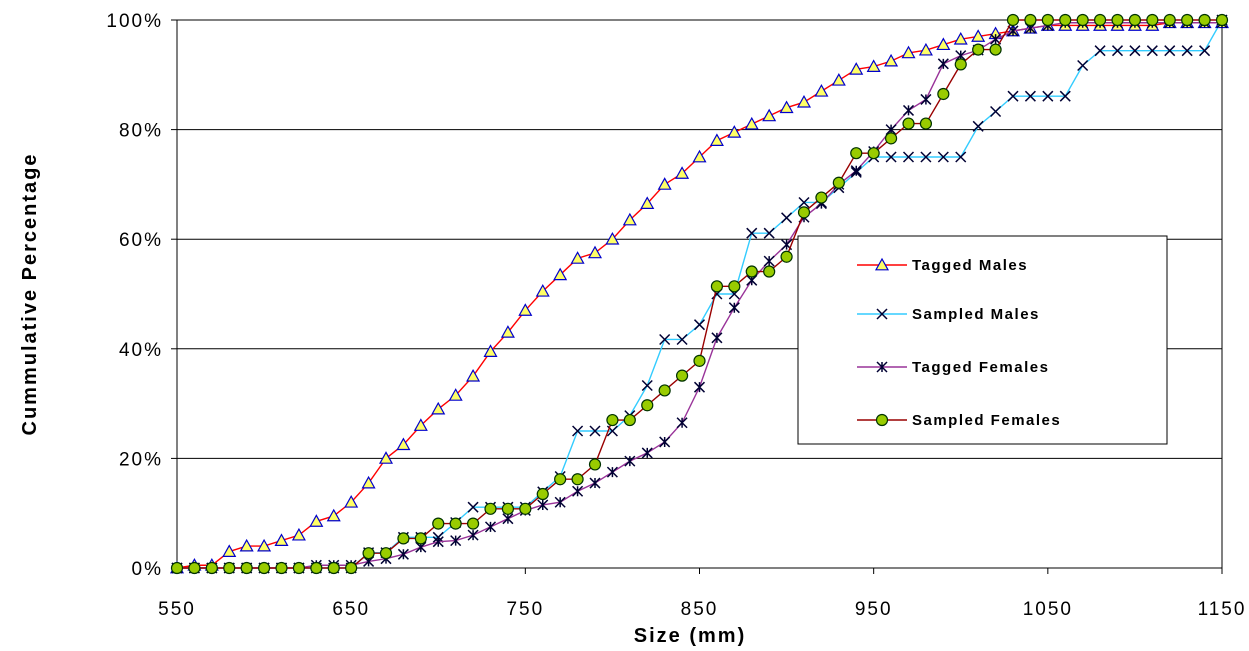  Describe the element at coordinates (141, 295) in the screenshot. I see `y-axis-ticks: 0% 20% 40% 60% 80% 100%` at that location.